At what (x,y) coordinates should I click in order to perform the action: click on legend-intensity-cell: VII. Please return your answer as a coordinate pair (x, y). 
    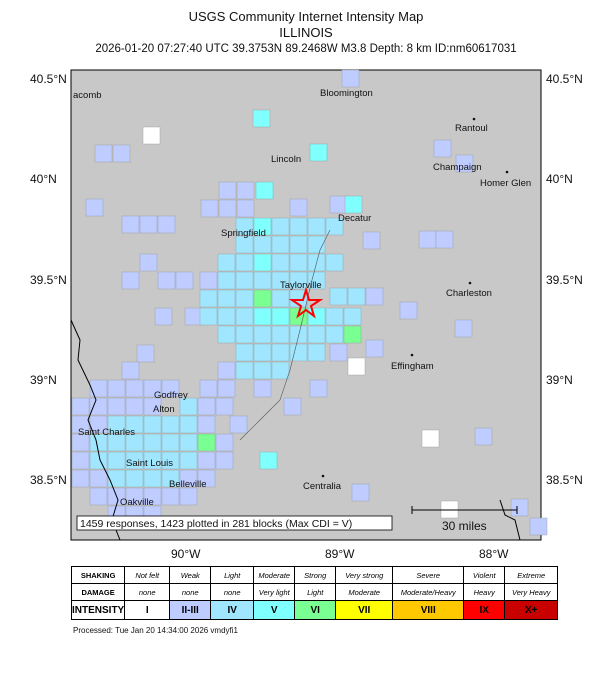
    Looking at the image, I should click on (364, 610).